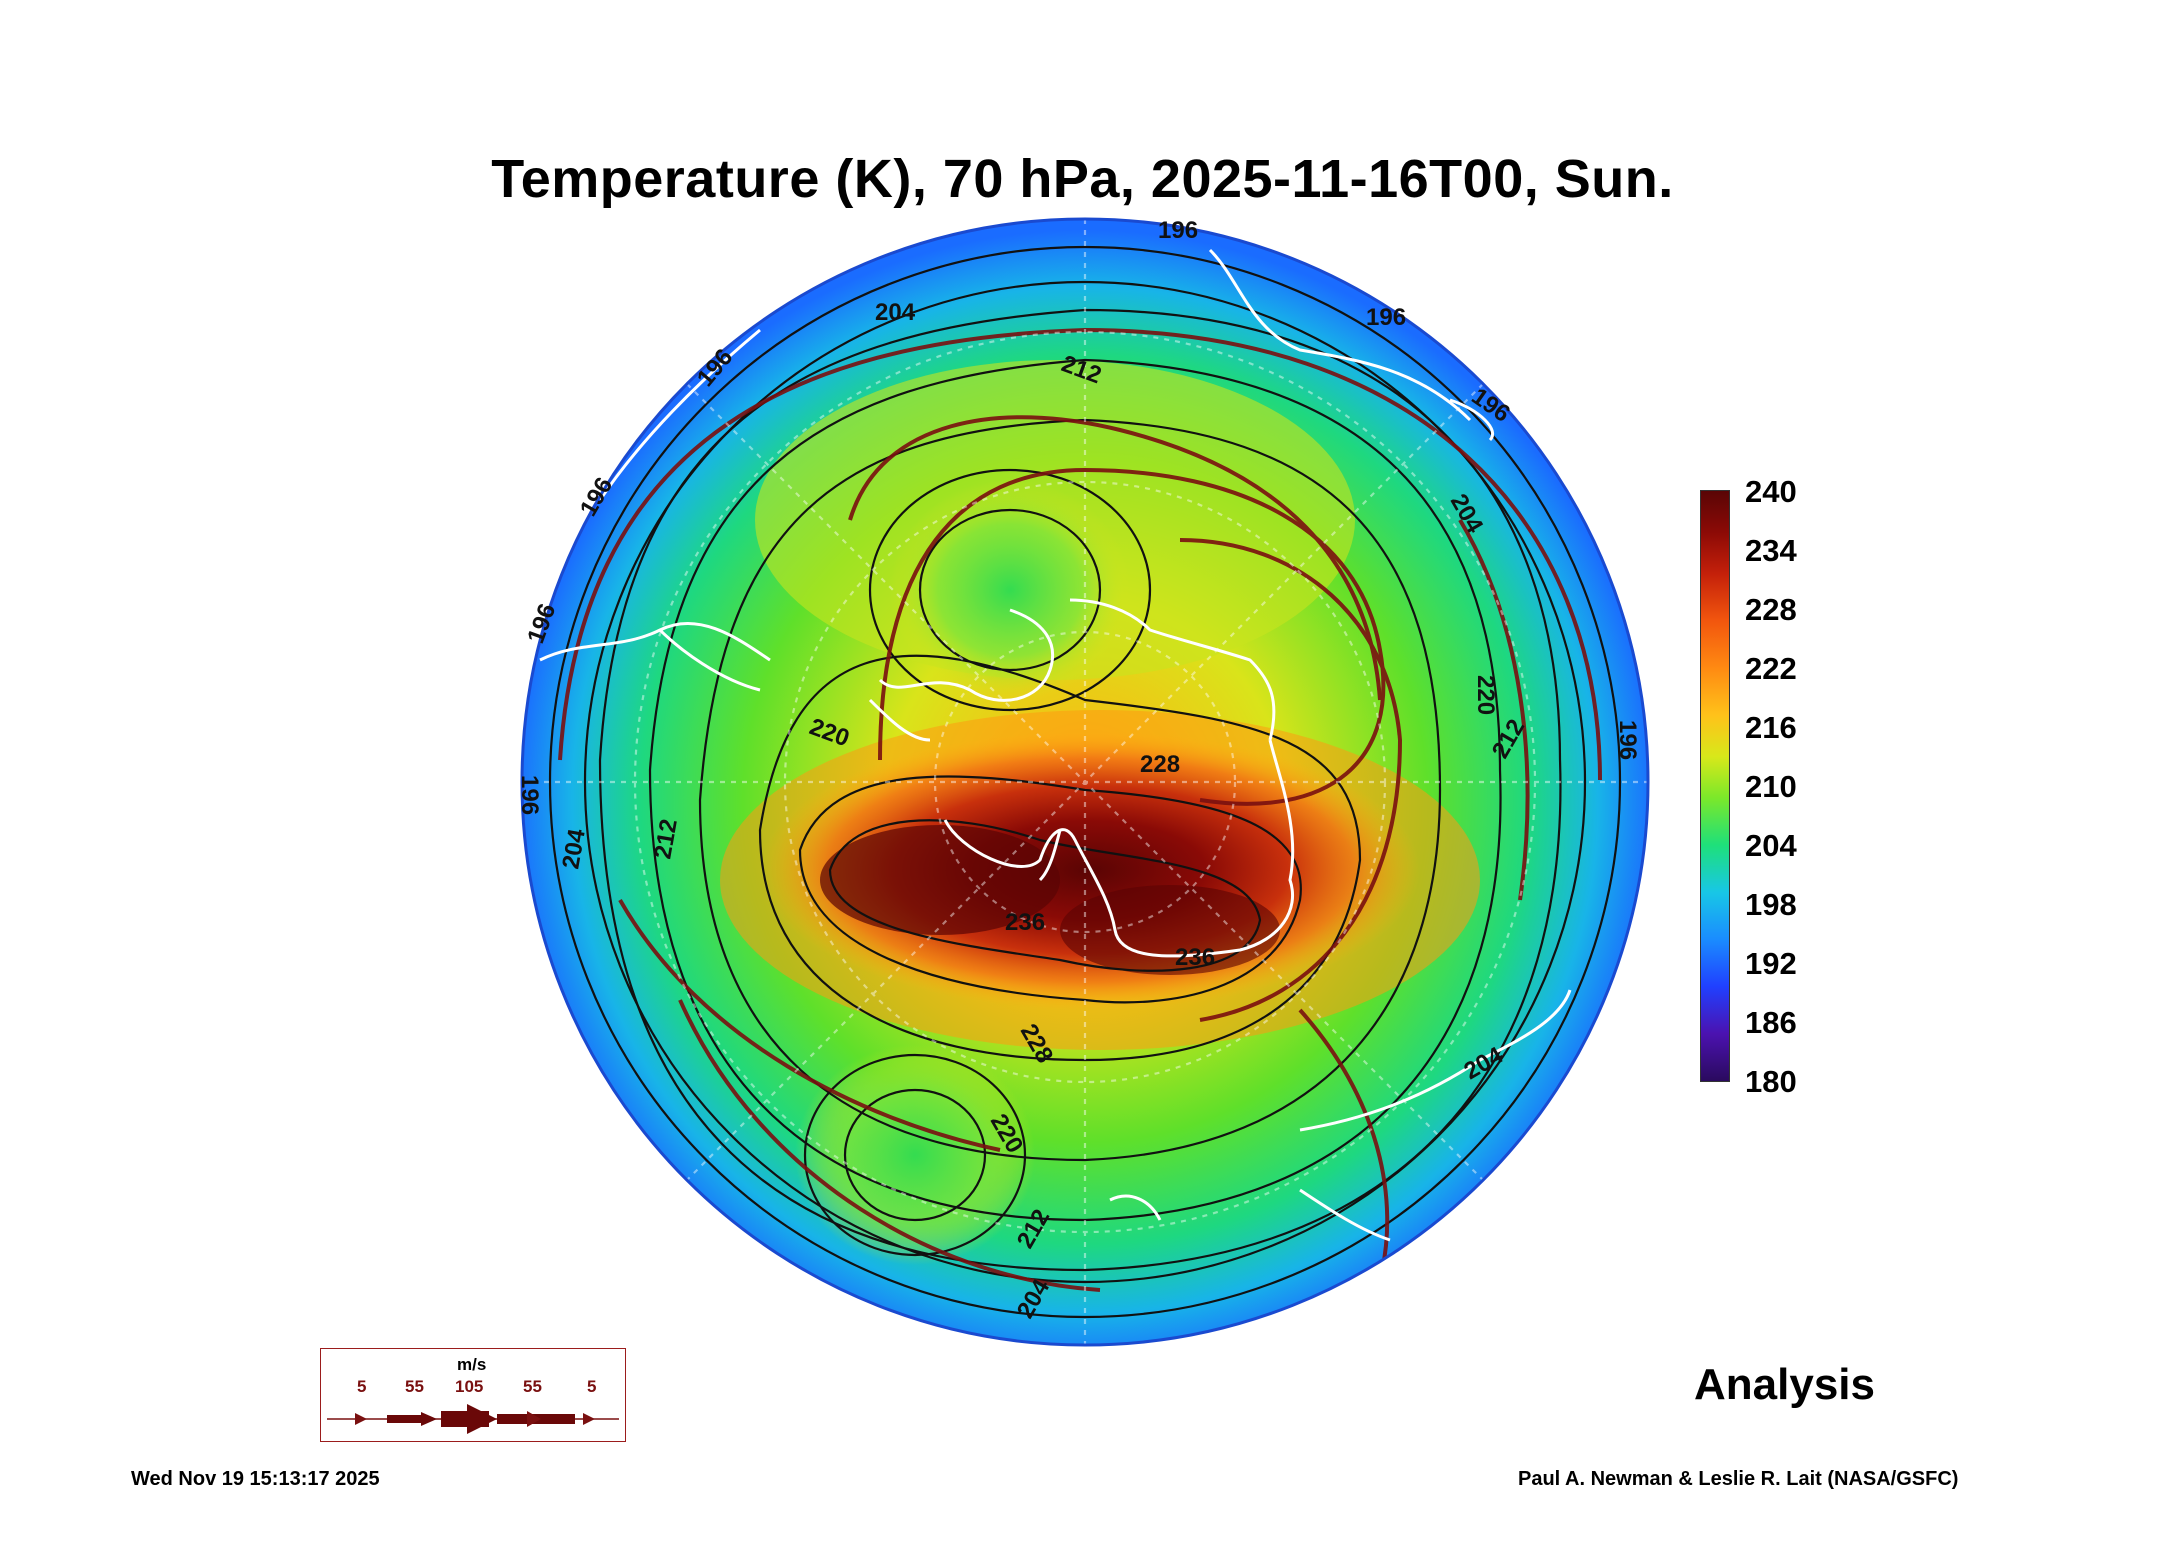 Image resolution: width=2165 pixels, height=1561 pixels. What do you see at coordinates (255, 1479) in the screenshot?
I see `footer-timestamp: Wed Nov 19 15:13:17 2025` at bounding box center [255, 1479].